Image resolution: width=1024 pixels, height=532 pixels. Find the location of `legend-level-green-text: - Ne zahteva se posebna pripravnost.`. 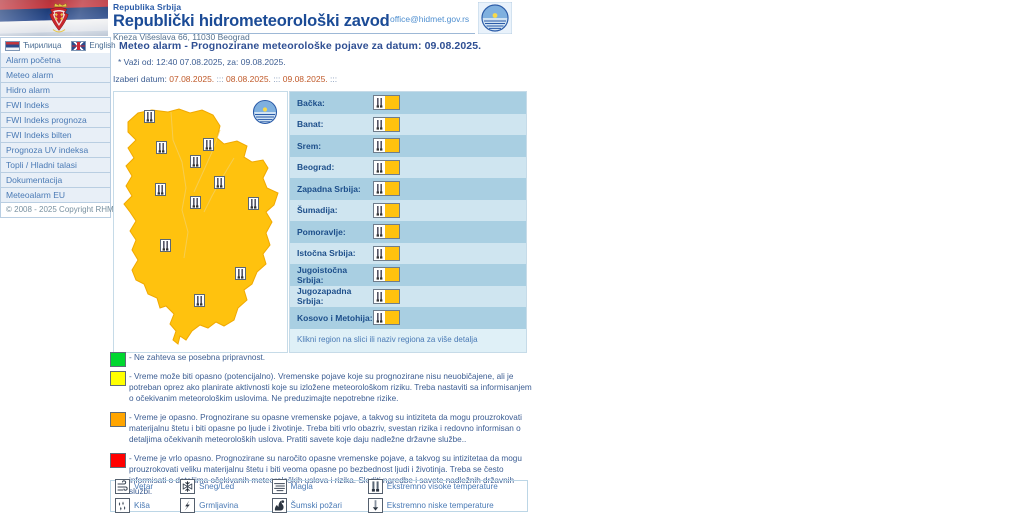

legend-level-green-text: - Ne zahteva se posebna pripravnost. is located at coordinates (197, 357).